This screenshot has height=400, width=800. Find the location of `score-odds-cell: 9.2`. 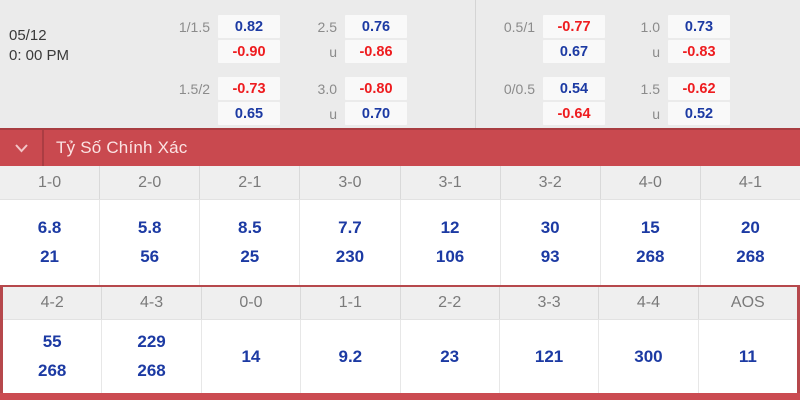

score-odds-cell: 9.2 is located at coordinates (349, 356).